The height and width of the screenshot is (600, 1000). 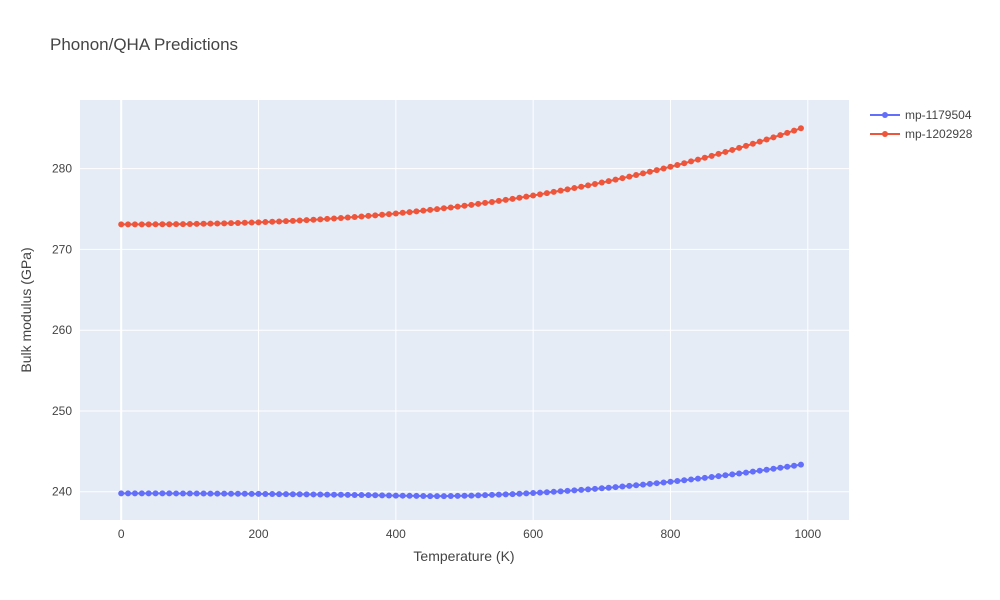 What do you see at coordinates (259, 534) in the screenshot?
I see `x-tick-label: 200` at bounding box center [259, 534].